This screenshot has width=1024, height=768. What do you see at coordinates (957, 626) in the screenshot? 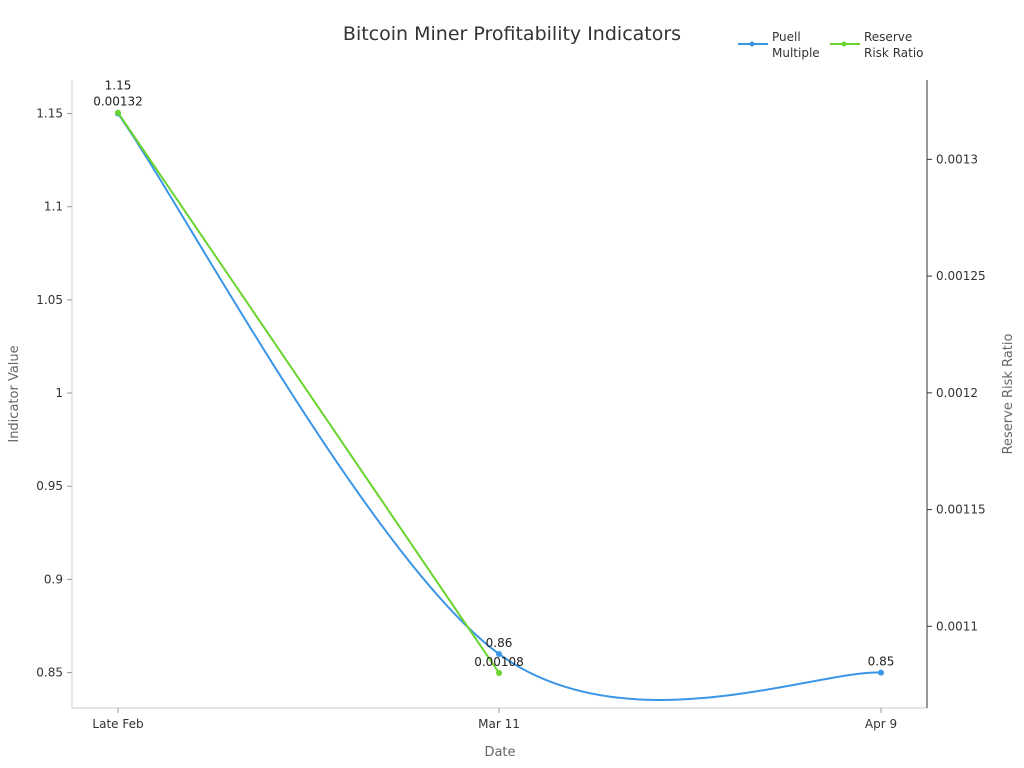
I see `y2-tick-label: 0.0011` at bounding box center [957, 626].